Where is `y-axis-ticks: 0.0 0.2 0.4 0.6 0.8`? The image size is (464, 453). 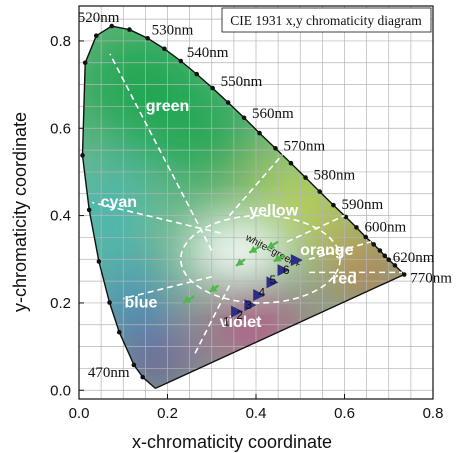
y-axis-ticks: 0.0 0.2 0.4 0.6 0.8 is located at coordinates (67, 216).